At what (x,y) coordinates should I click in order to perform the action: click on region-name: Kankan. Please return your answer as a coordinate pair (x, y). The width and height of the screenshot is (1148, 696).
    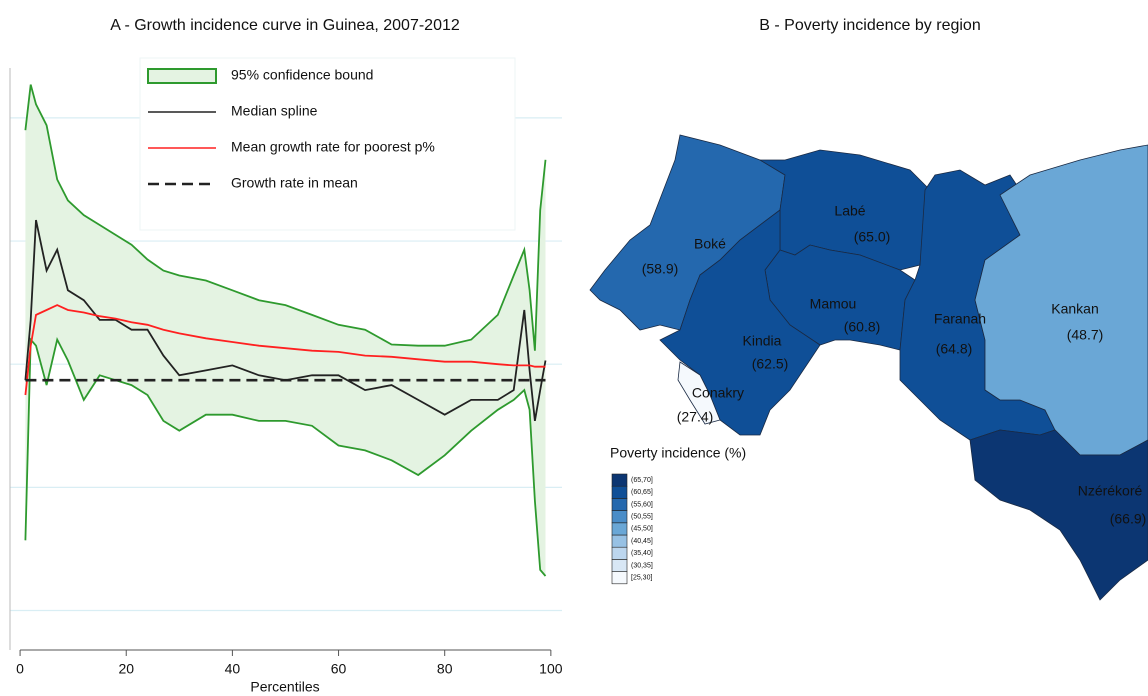
    Looking at the image, I should click on (1074, 309).